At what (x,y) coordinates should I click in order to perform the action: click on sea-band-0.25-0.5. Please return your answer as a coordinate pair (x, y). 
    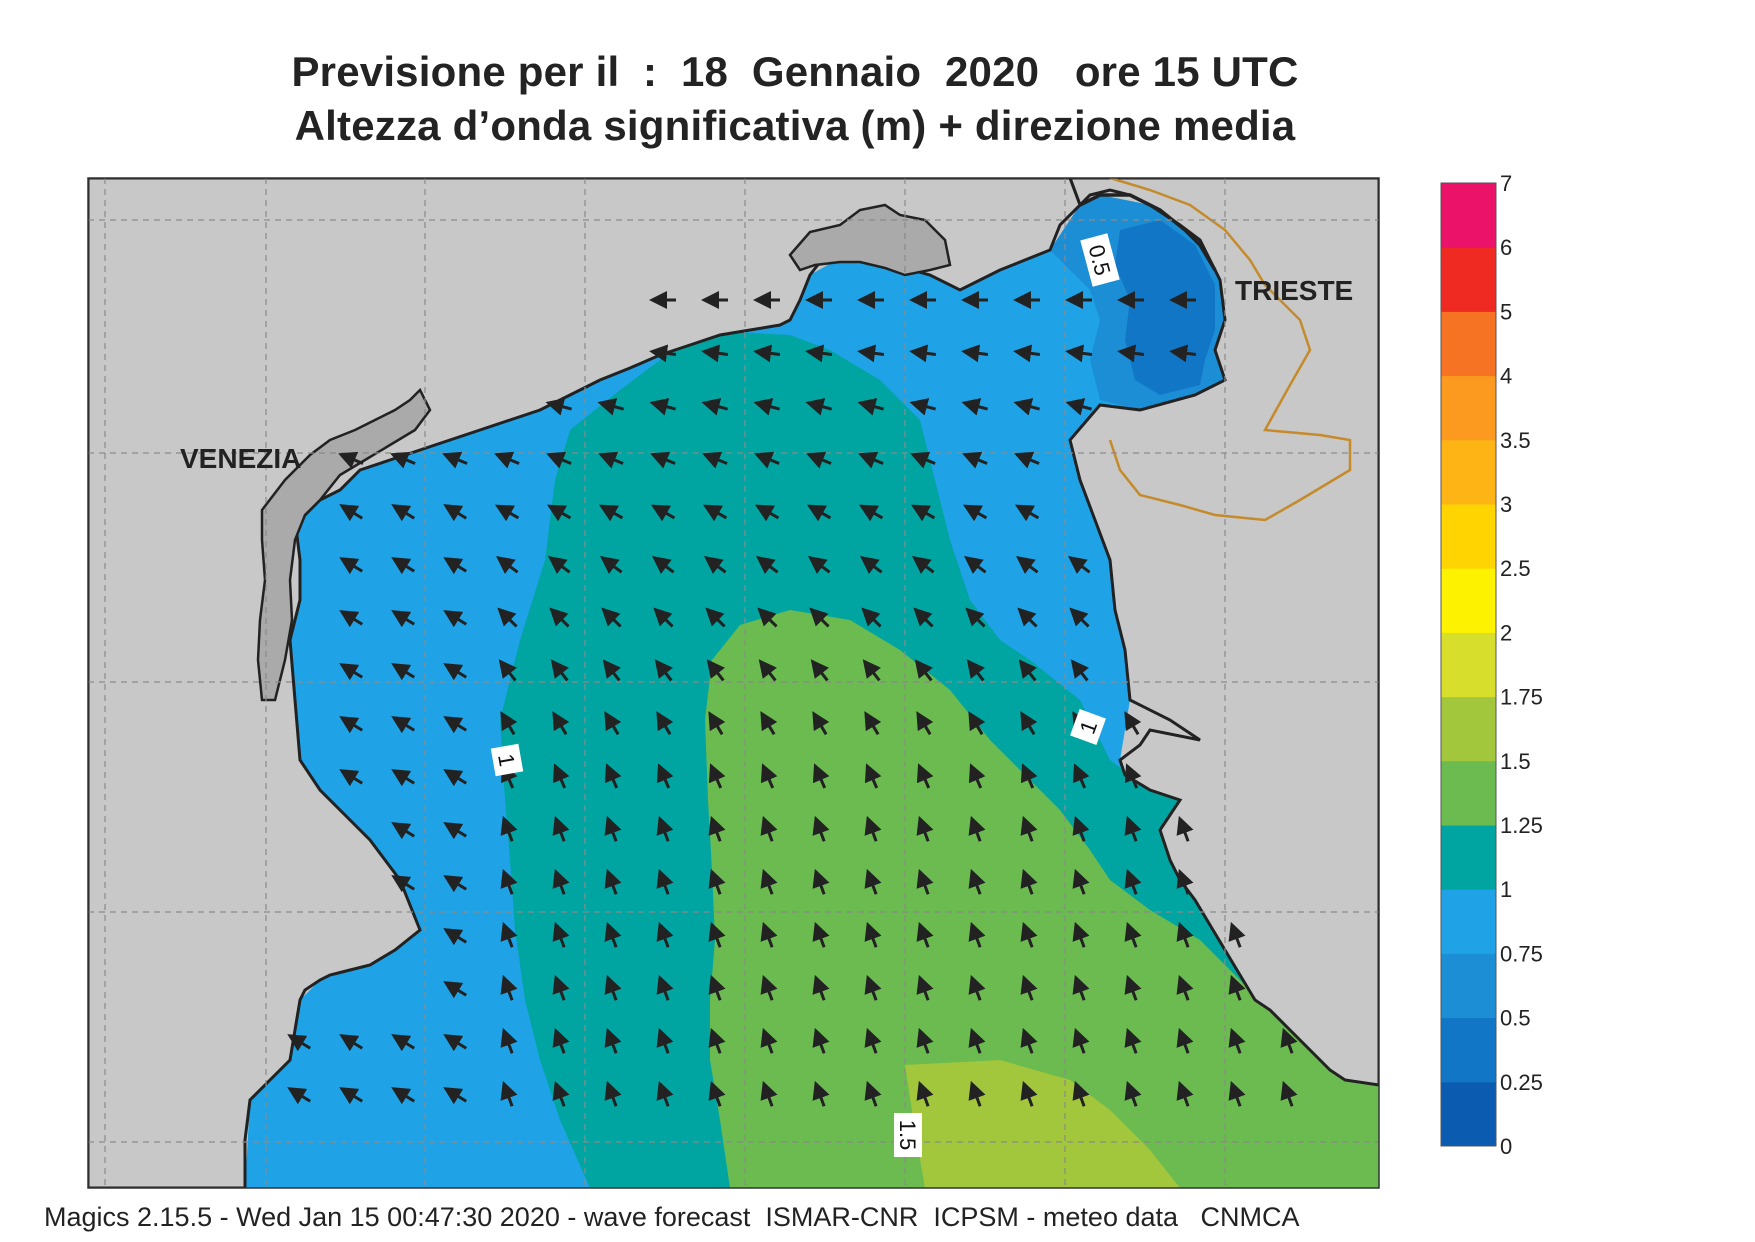
    Looking at the image, I should click on (1165, 307).